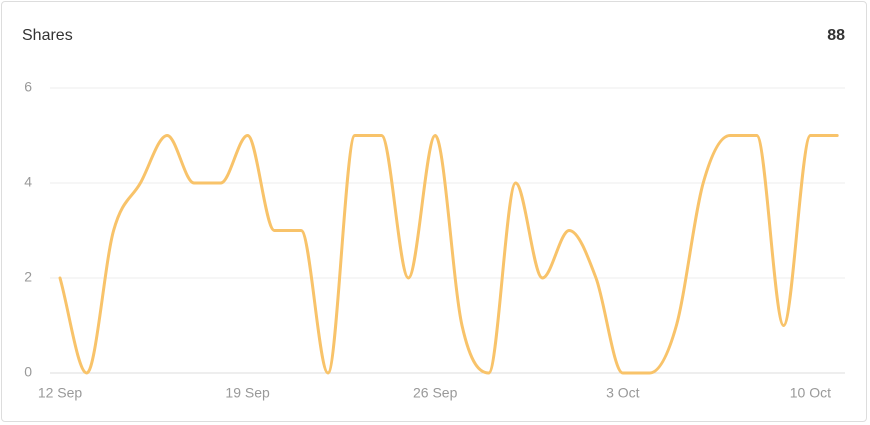 Image resolution: width=870 pixels, height=425 pixels. What do you see at coordinates (836, 35) in the screenshot?
I see `total: 88` at bounding box center [836, 35].